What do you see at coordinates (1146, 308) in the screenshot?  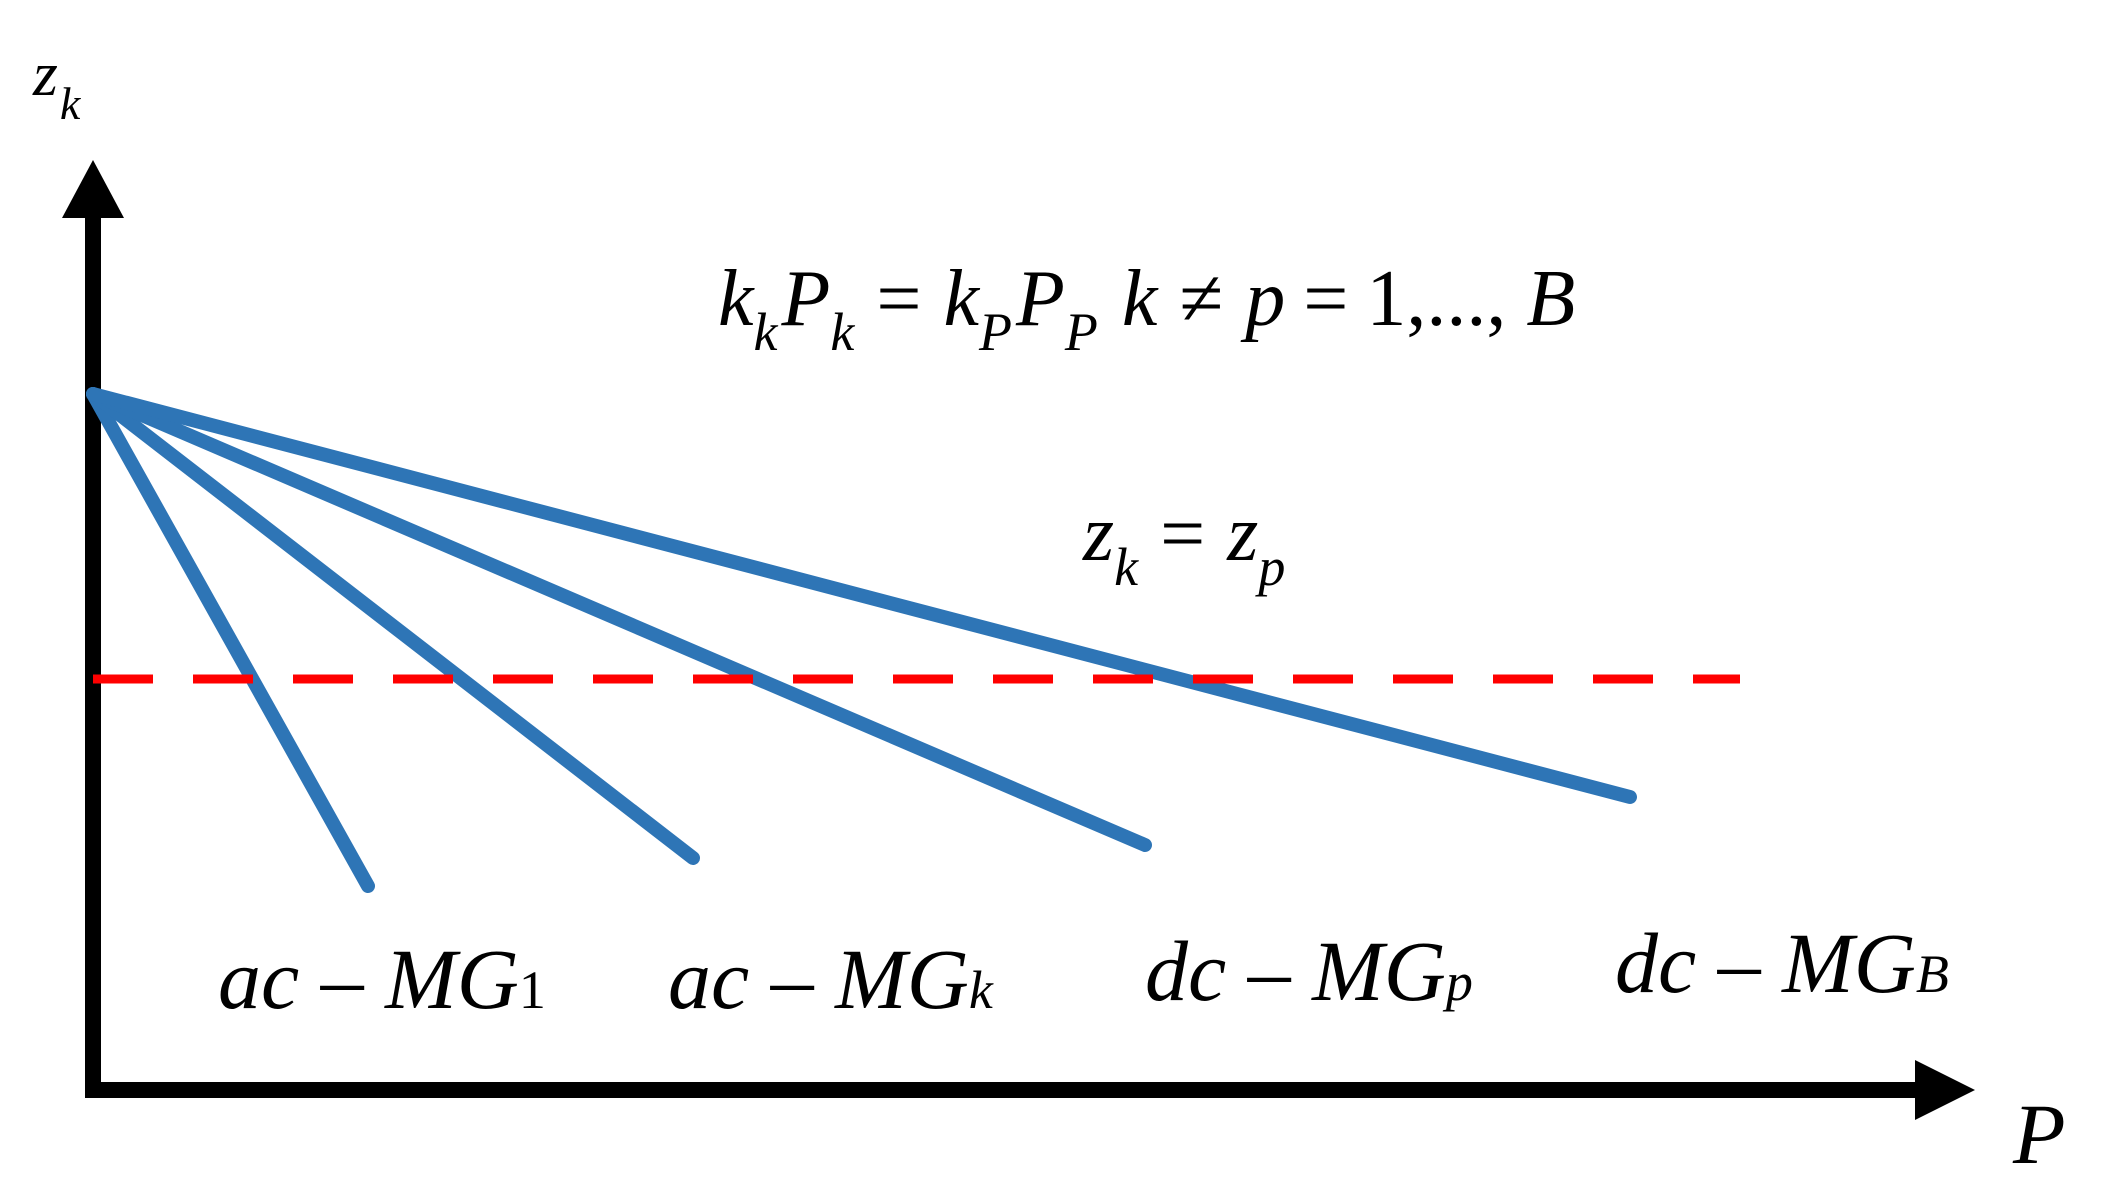 I see `equation-equal-power-share: kkPk = kPPP k ≠ p = 1,..., B` at bounding box center [1146, 308].